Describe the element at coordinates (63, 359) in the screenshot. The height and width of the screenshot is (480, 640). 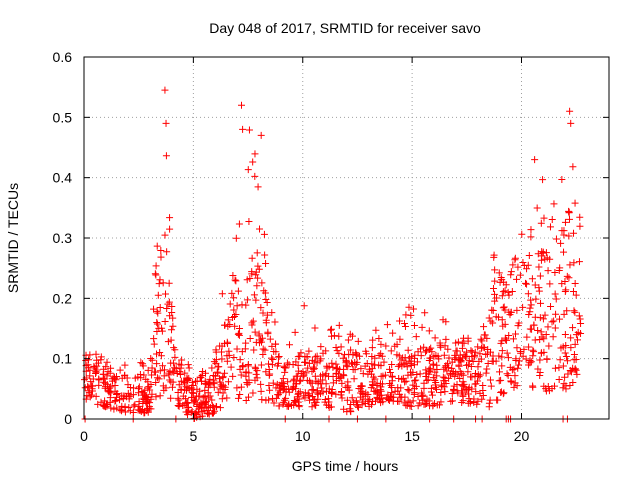
I see `y-tick-label: 0.1` at that location.